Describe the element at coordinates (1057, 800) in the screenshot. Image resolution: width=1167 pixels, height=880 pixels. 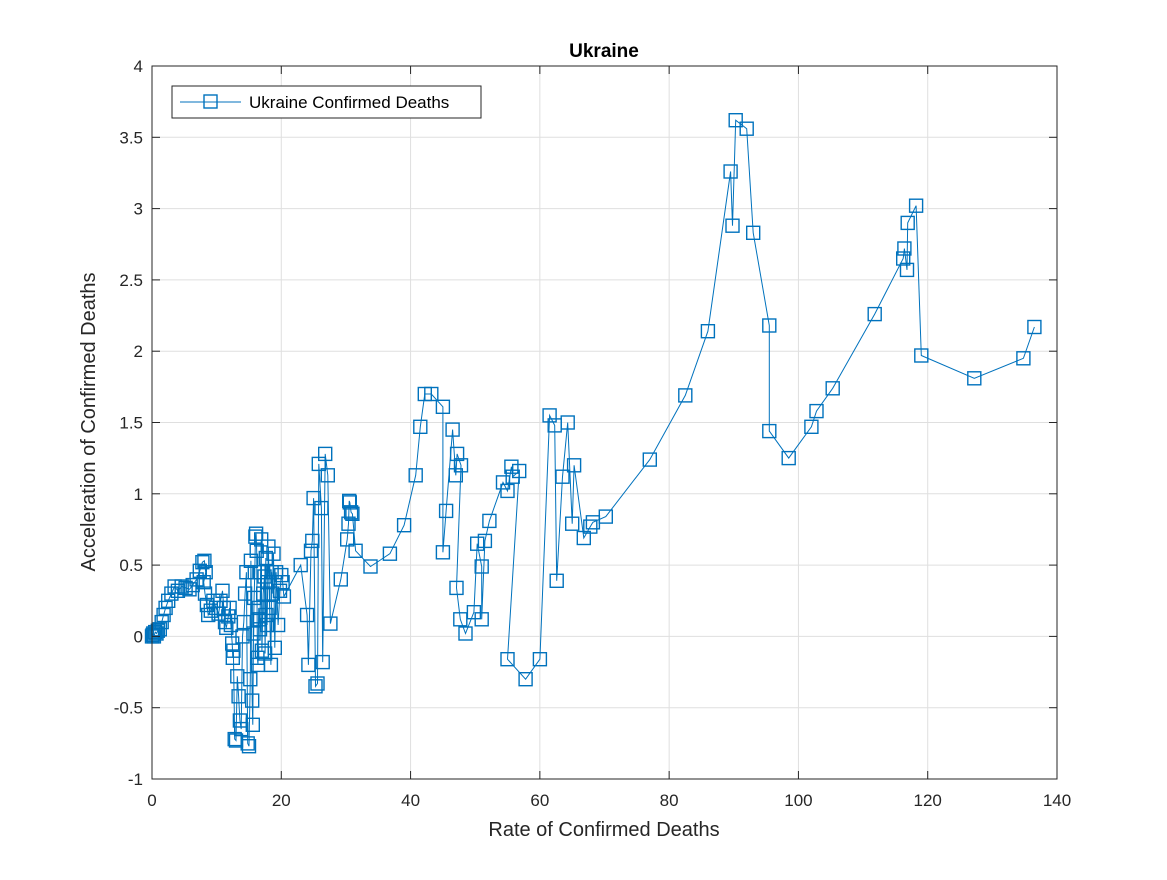
I see `x-tick-label: 140` at that location.